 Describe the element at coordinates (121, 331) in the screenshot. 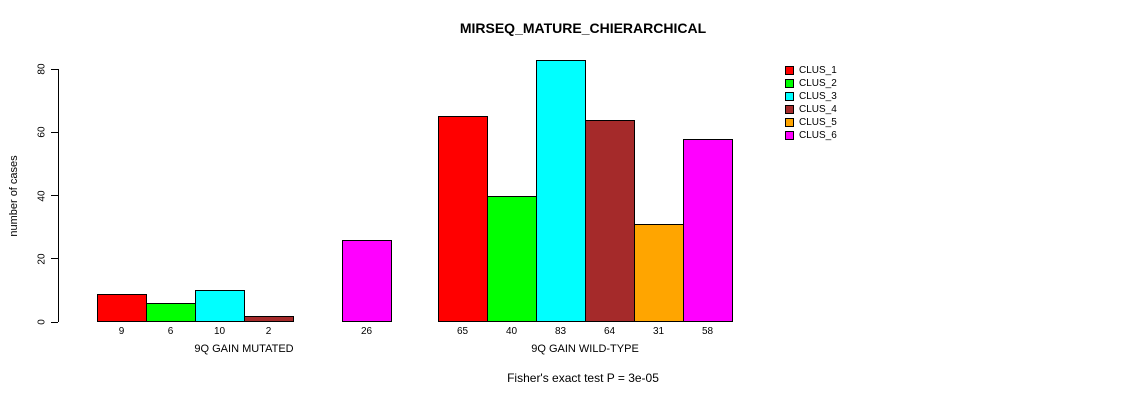

I see `bar-value-label: 9` at that location.